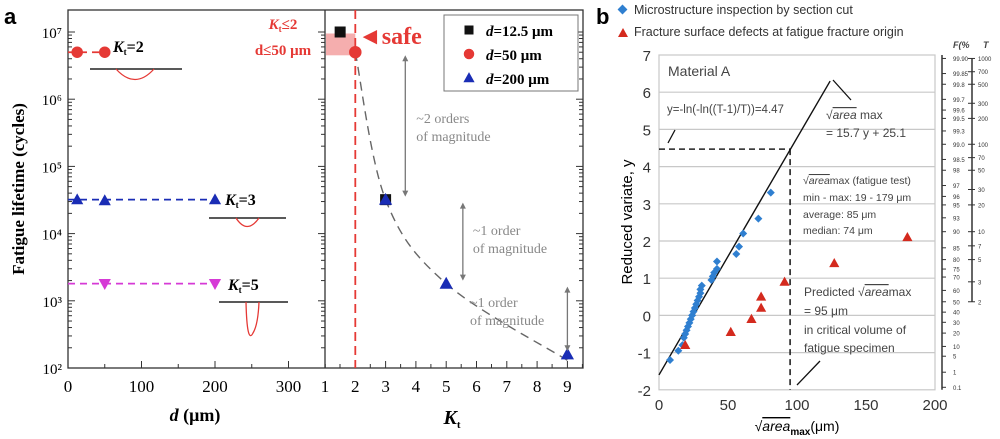 The image size is (1000, 439). I want to click on b-y-axis-label: Reduced variate, y, so click(627, 222).